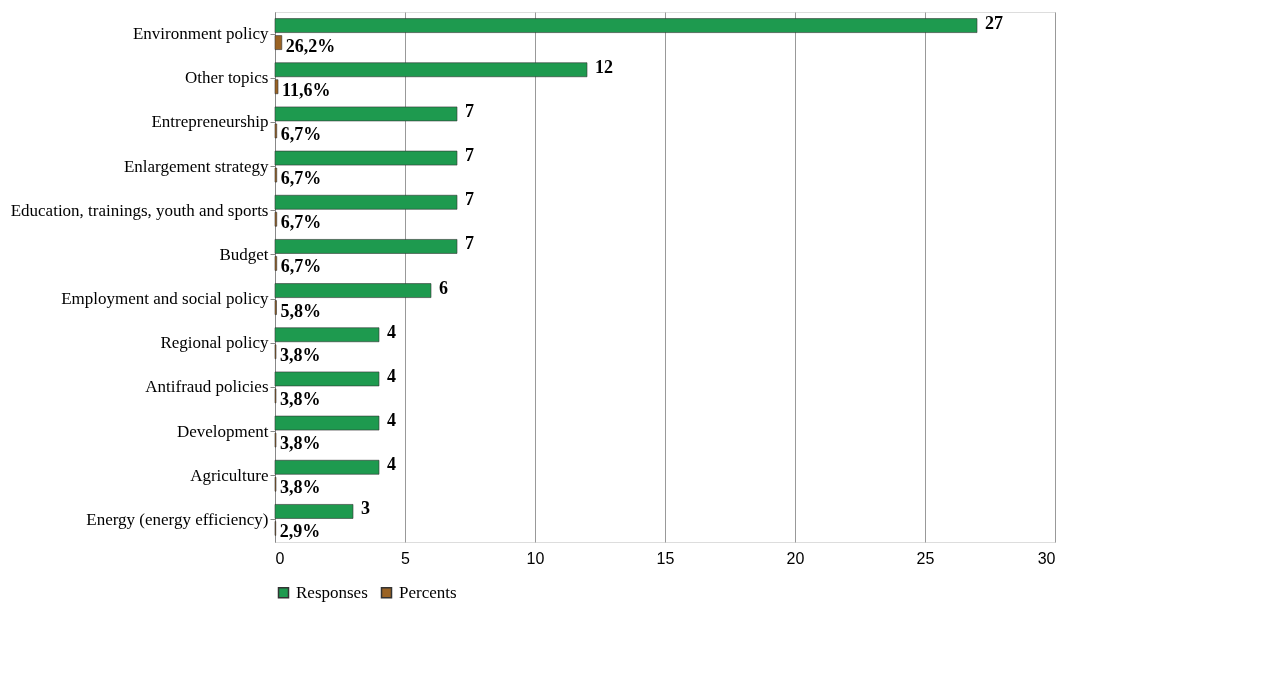 The image size is (1284, 689). I want to click on x-tick-label: 25, so click(925, 558).